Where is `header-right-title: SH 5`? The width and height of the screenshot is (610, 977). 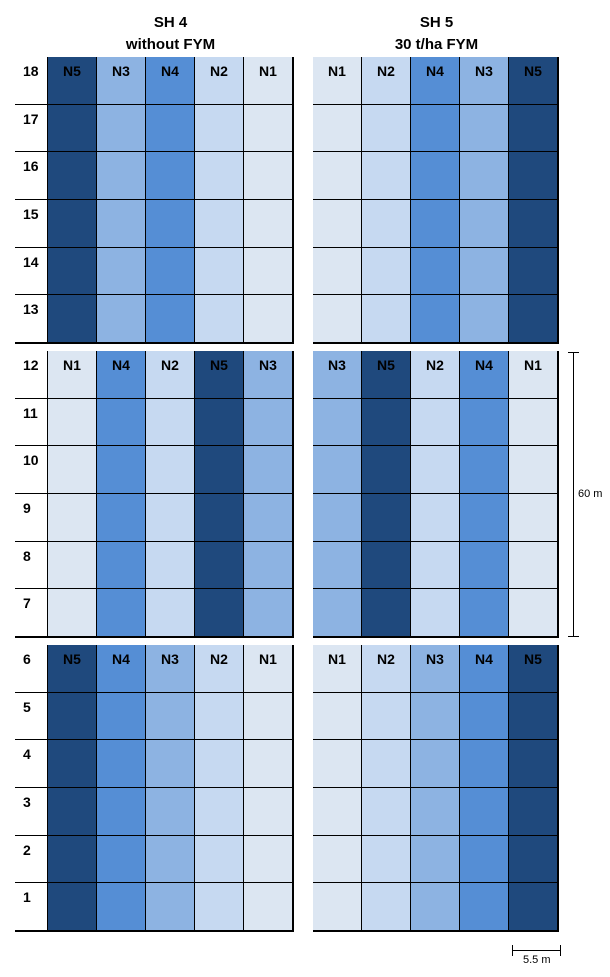 header-right-title: SH 5 is located at coordinates (436, 22).